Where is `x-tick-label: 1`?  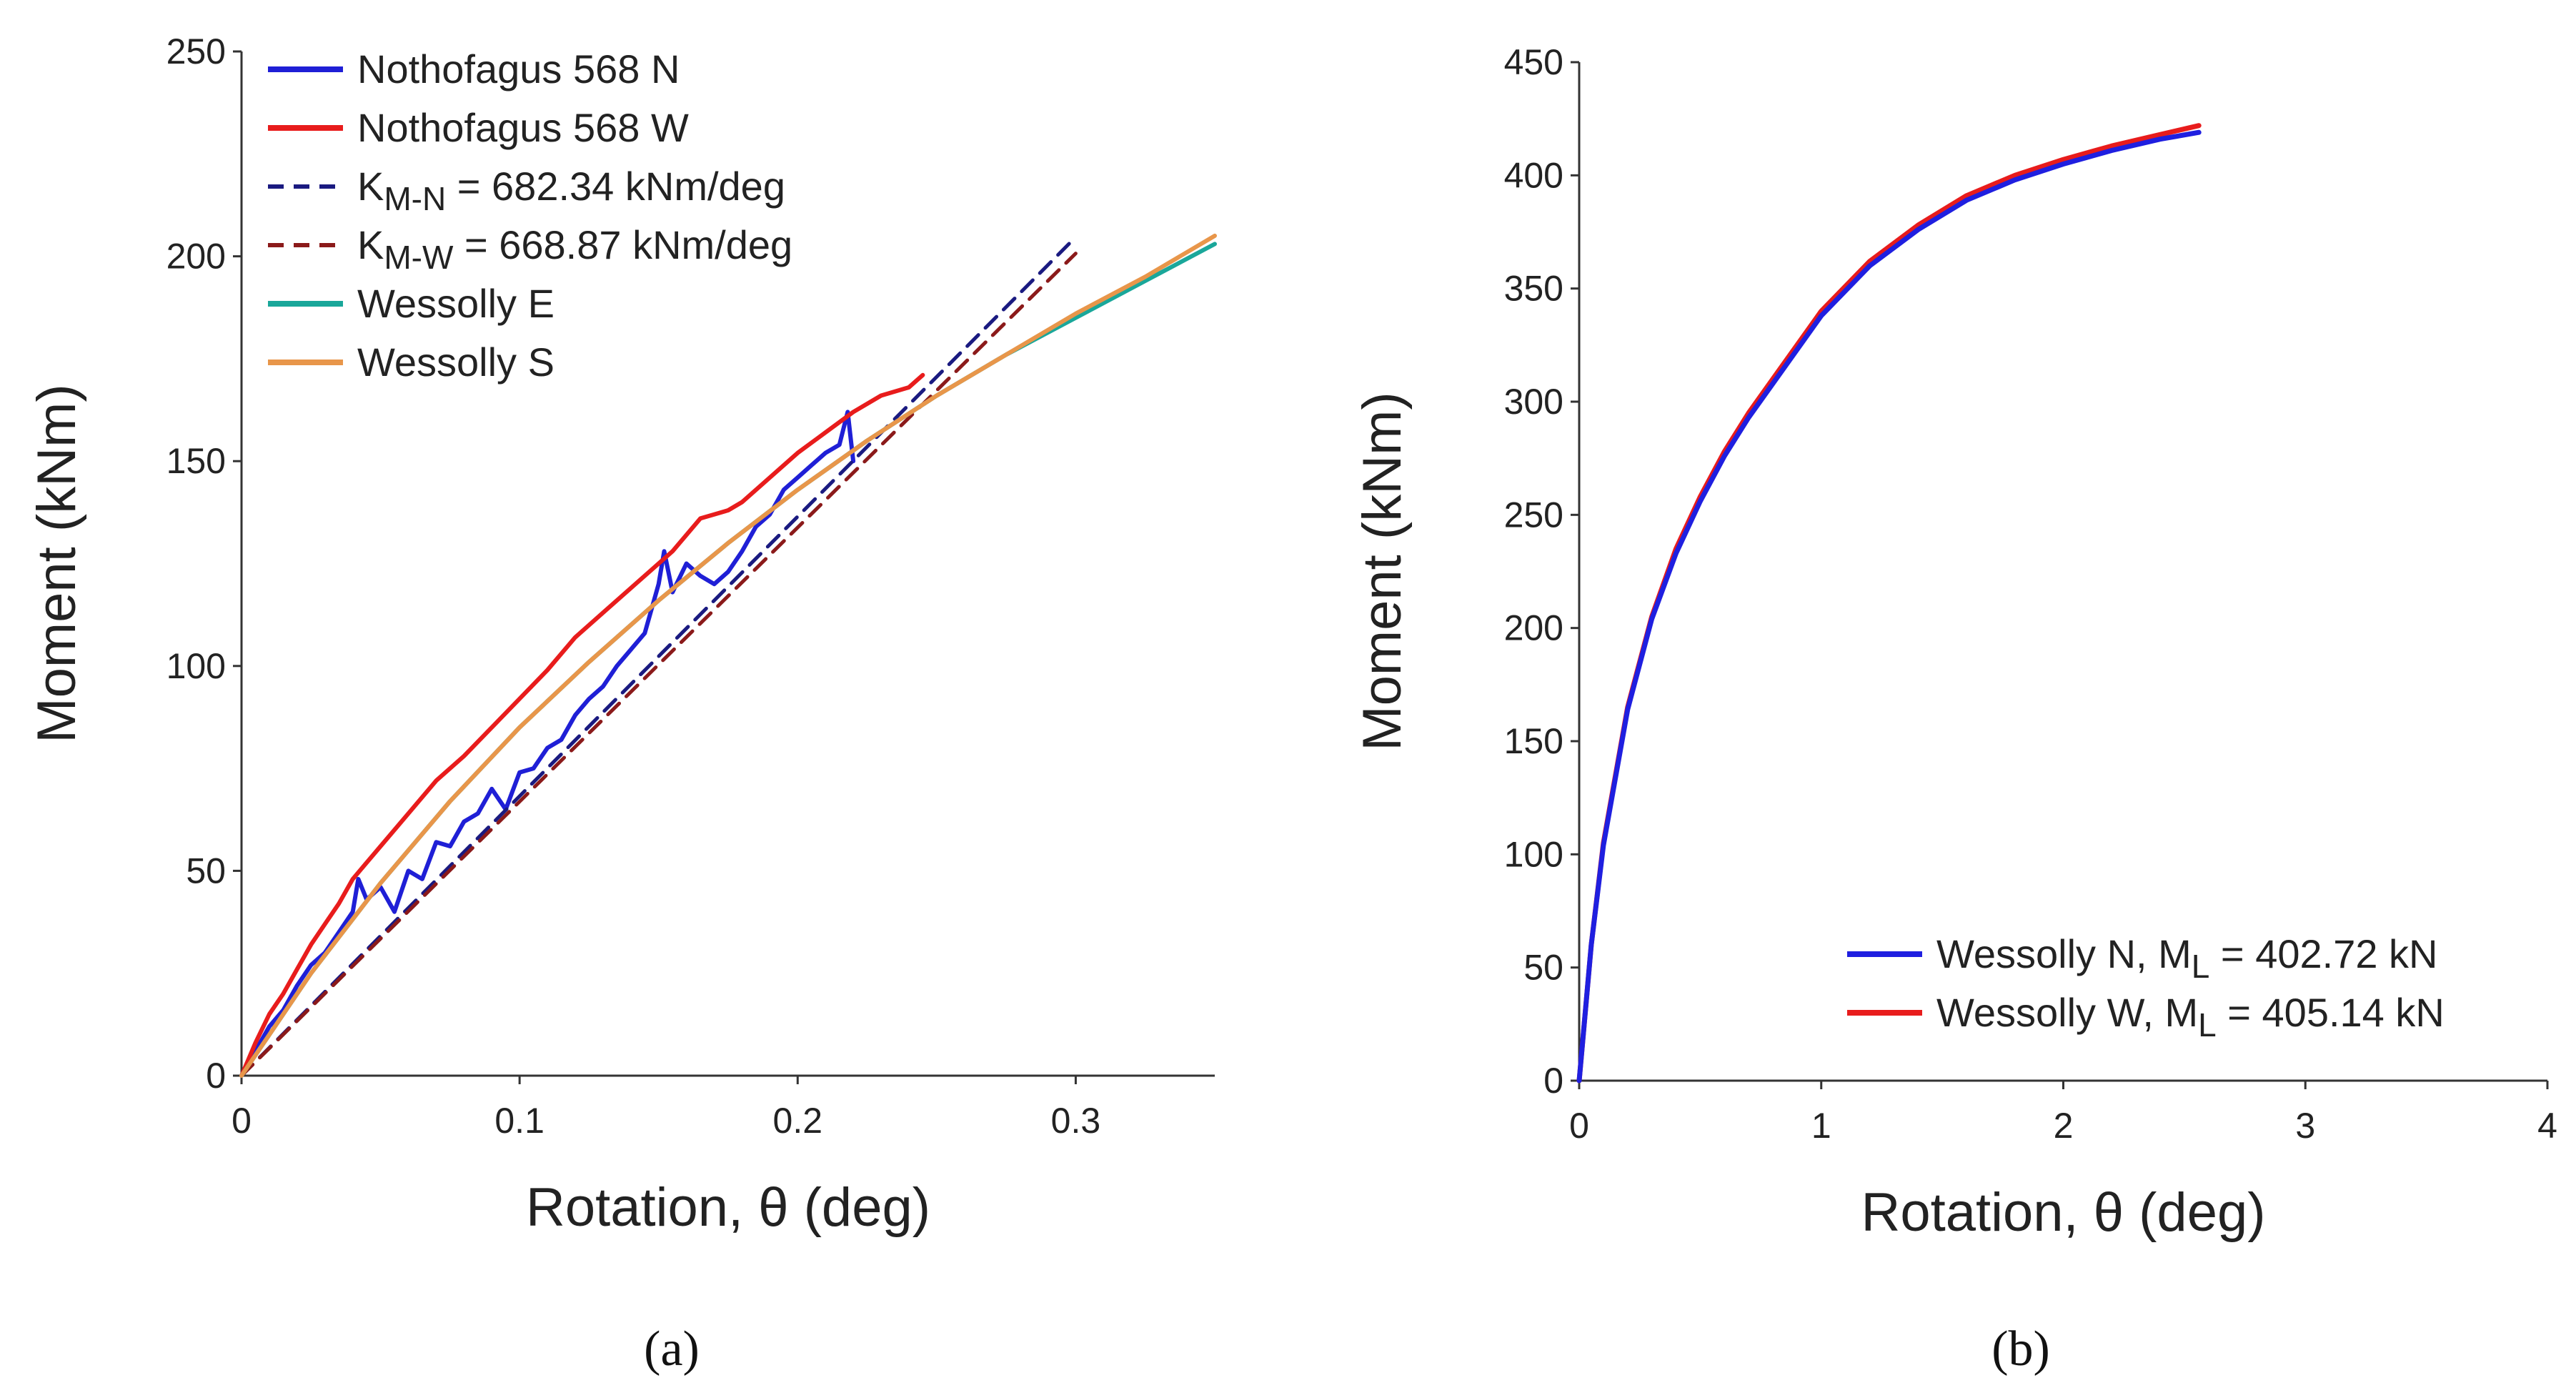
x-tick-label: 1 is located at coordinates (1821, 1126).